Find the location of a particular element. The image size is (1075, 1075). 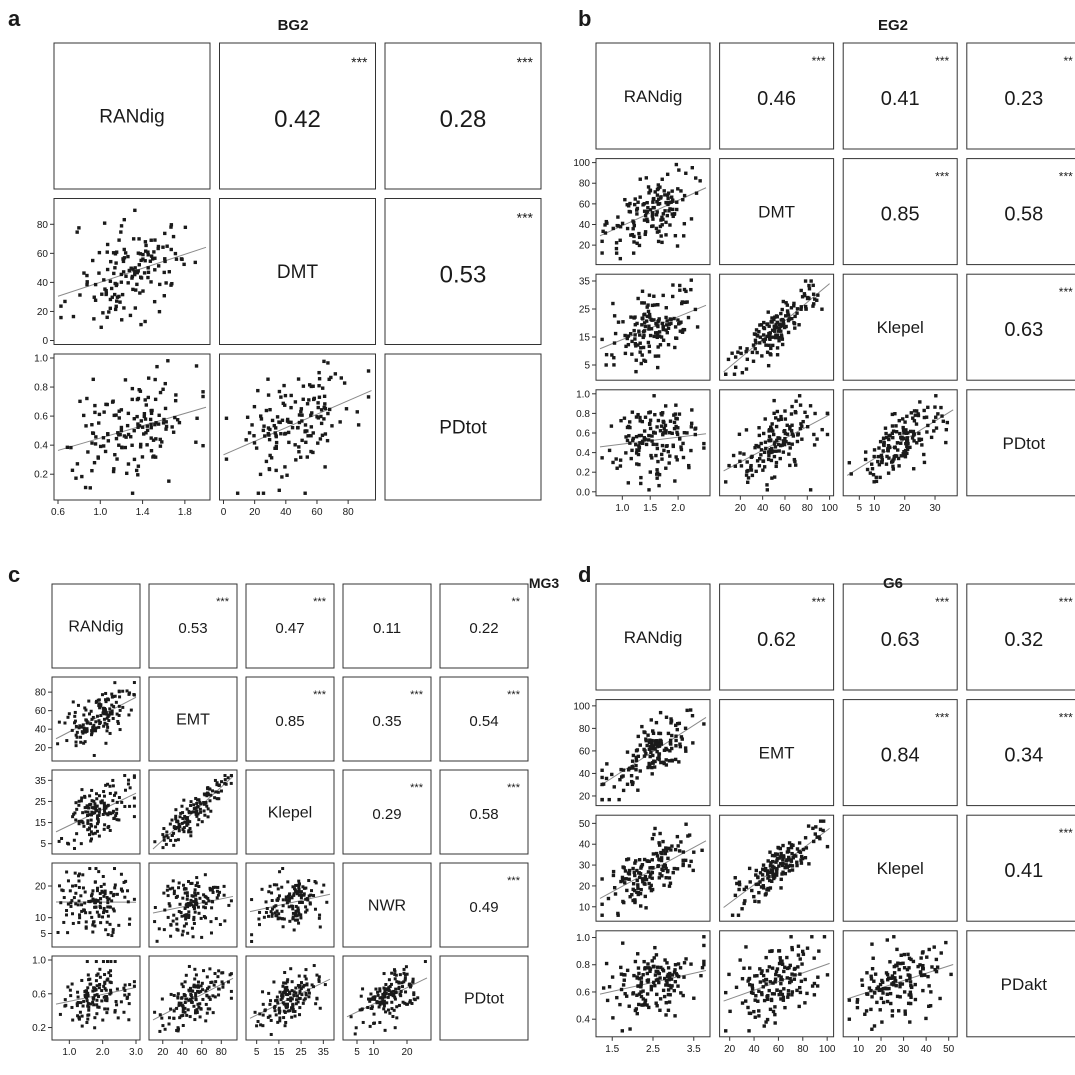

variable-label: NWR is located at coordinates (387, 906).